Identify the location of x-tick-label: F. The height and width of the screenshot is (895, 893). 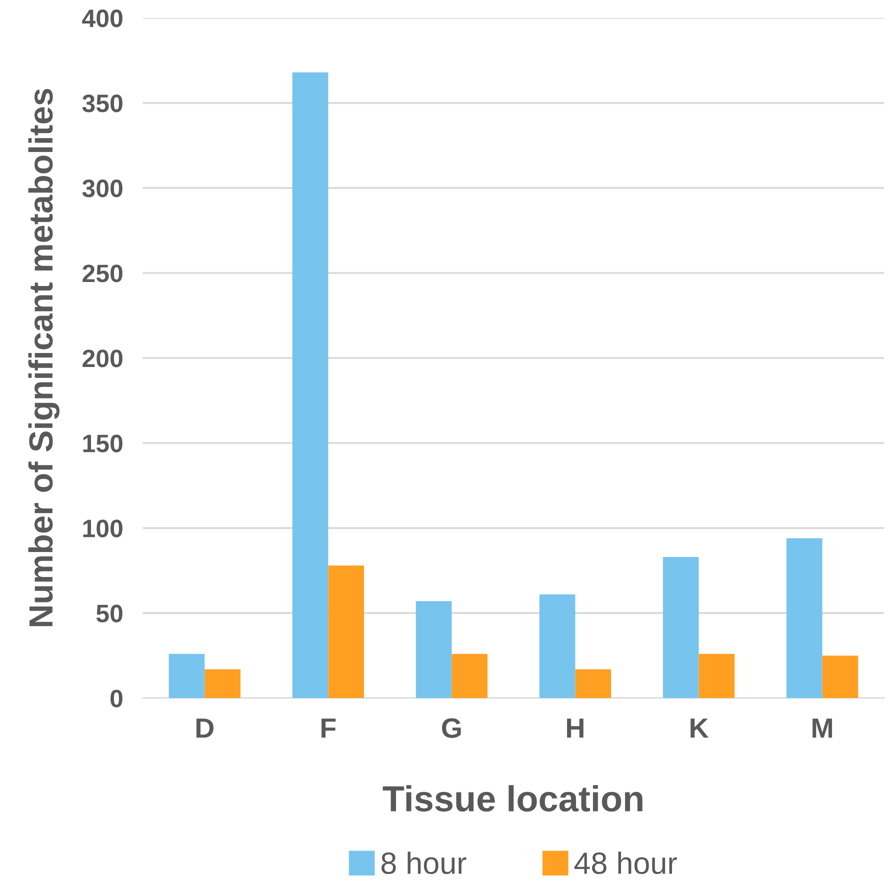
(329, 728).